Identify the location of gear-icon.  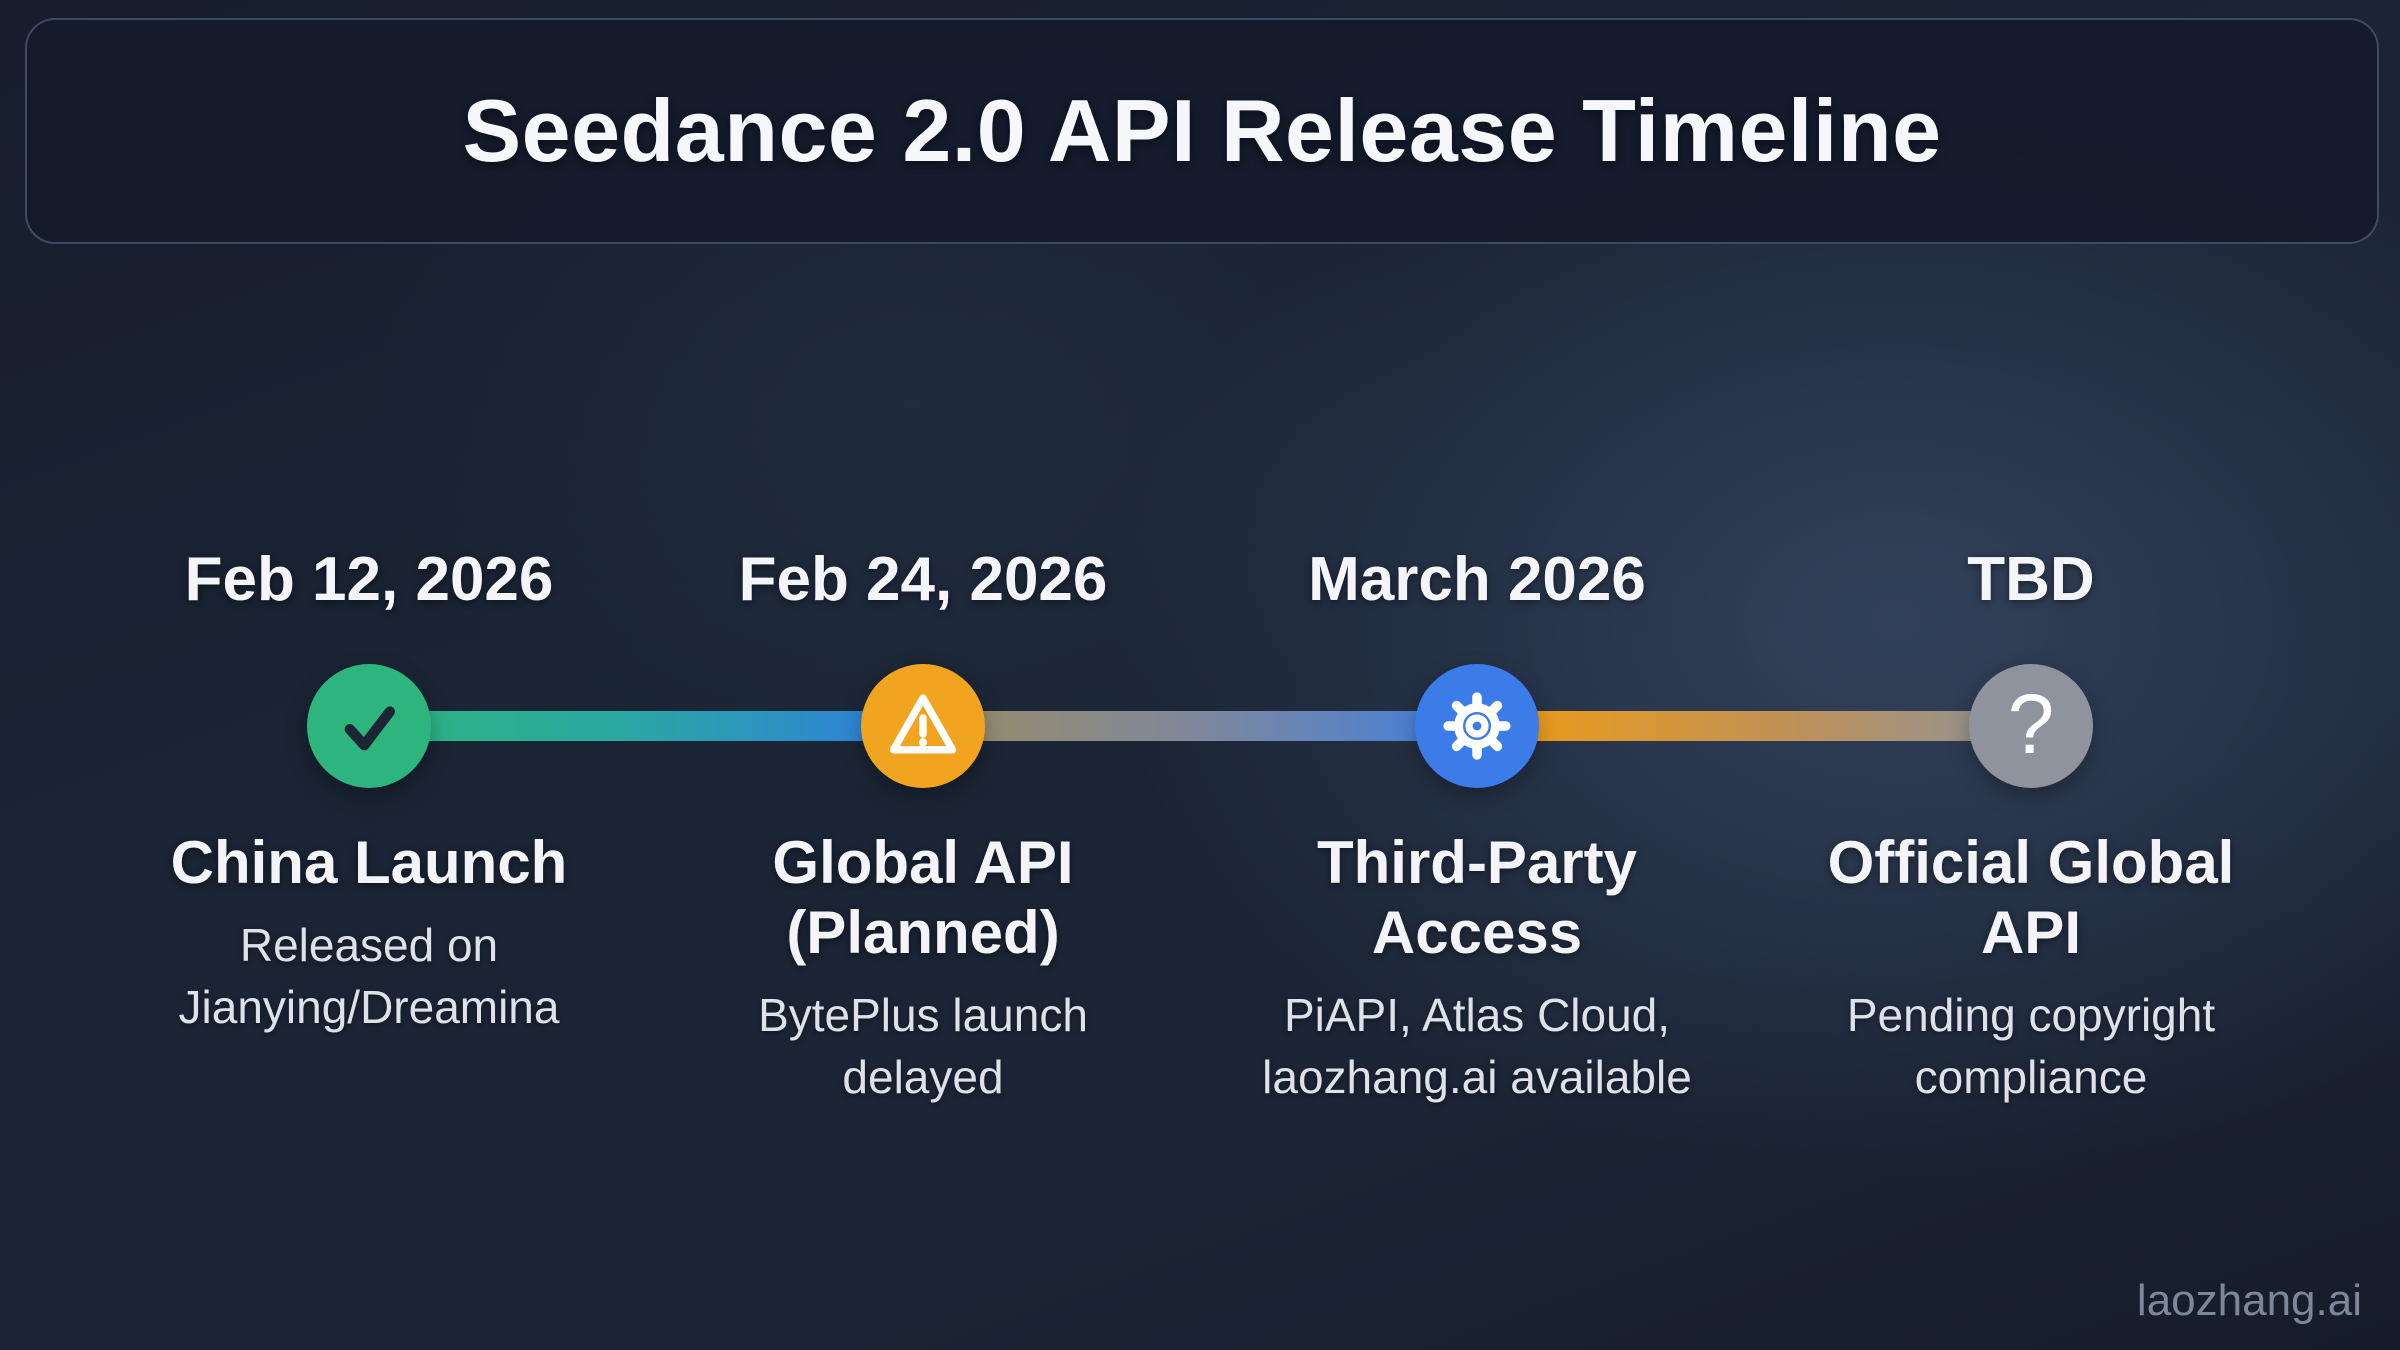
(1477, 726).